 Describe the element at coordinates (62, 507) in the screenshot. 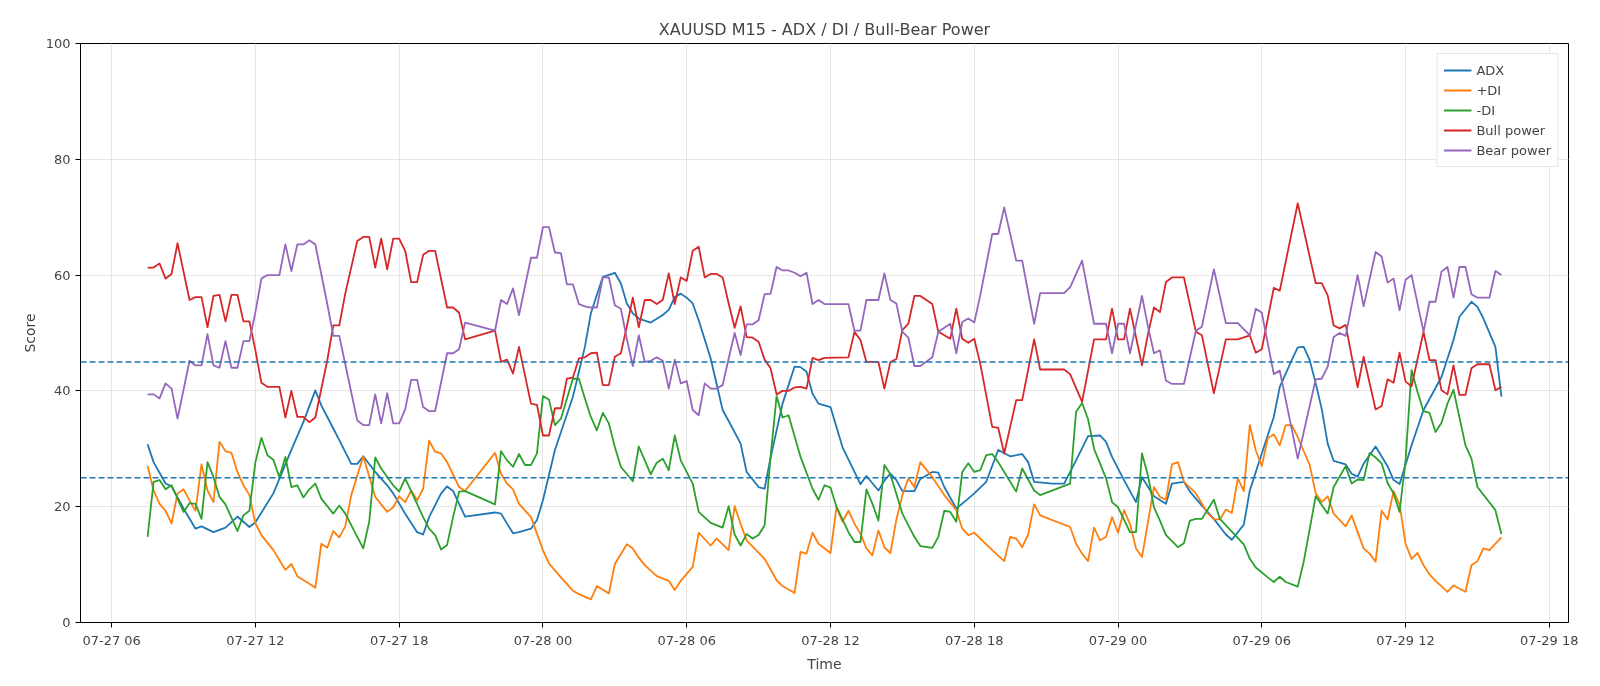

I see `y-tick-label: 20` at that location.